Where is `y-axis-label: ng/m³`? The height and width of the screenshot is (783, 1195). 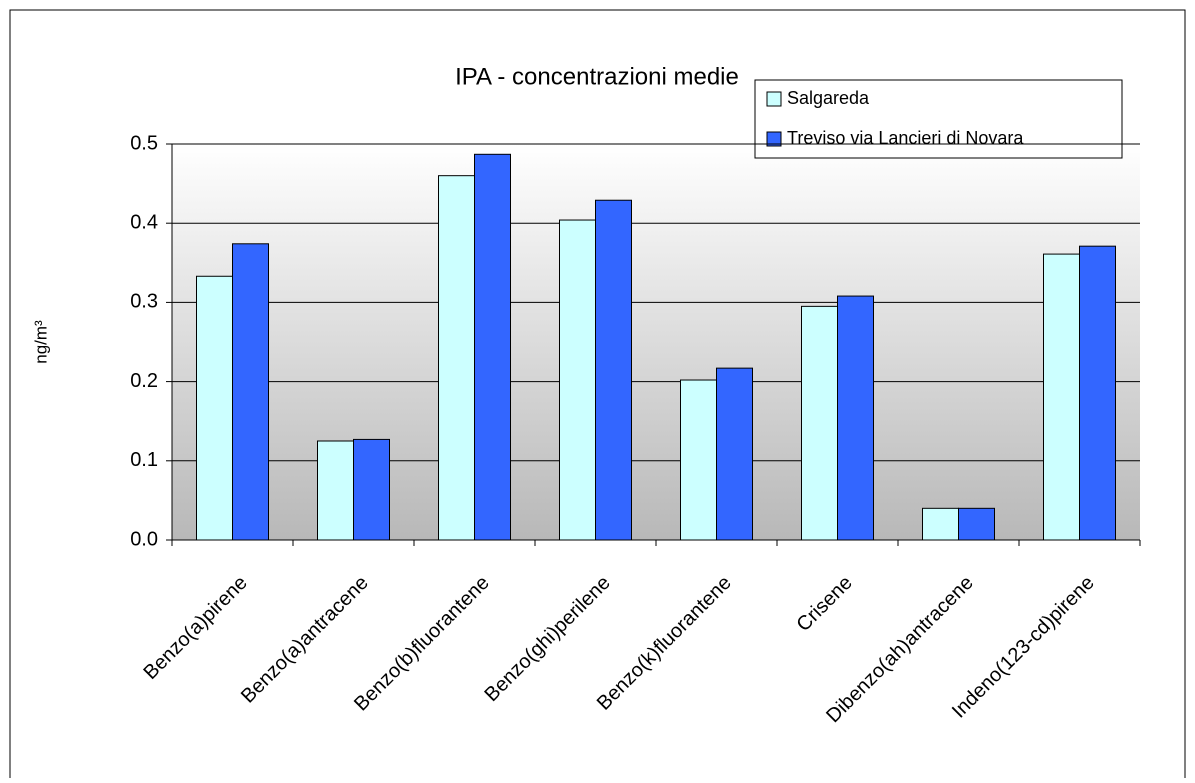 y-axis-label: ng/m³ is located at coordinates (40, 342).